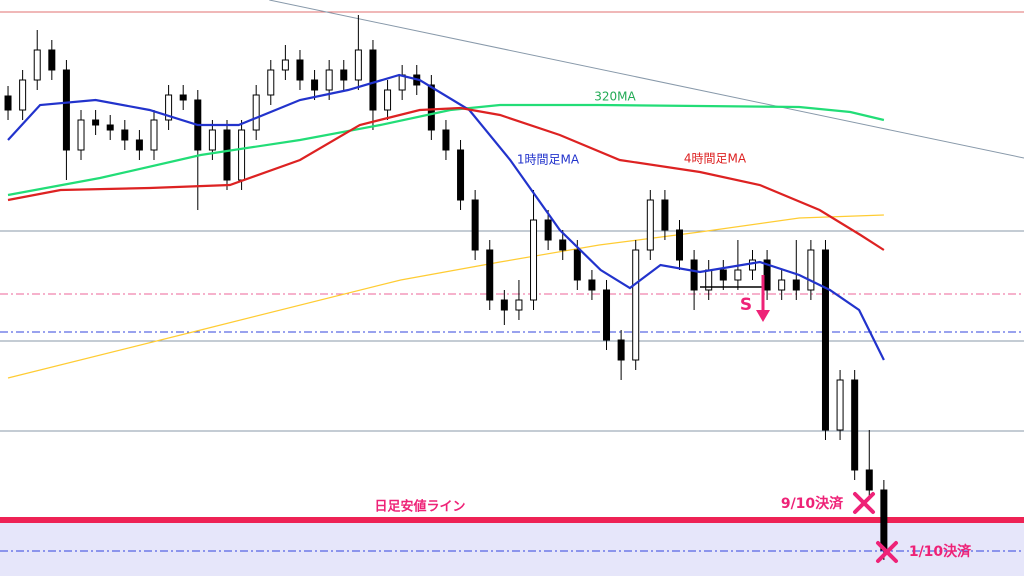 The width and height of the screenshot is (1024, 576). What do you see at coordinates (812, 503) in the screenshot?
I see `annotation: 9/10決済` at bounding box center [812, 503].